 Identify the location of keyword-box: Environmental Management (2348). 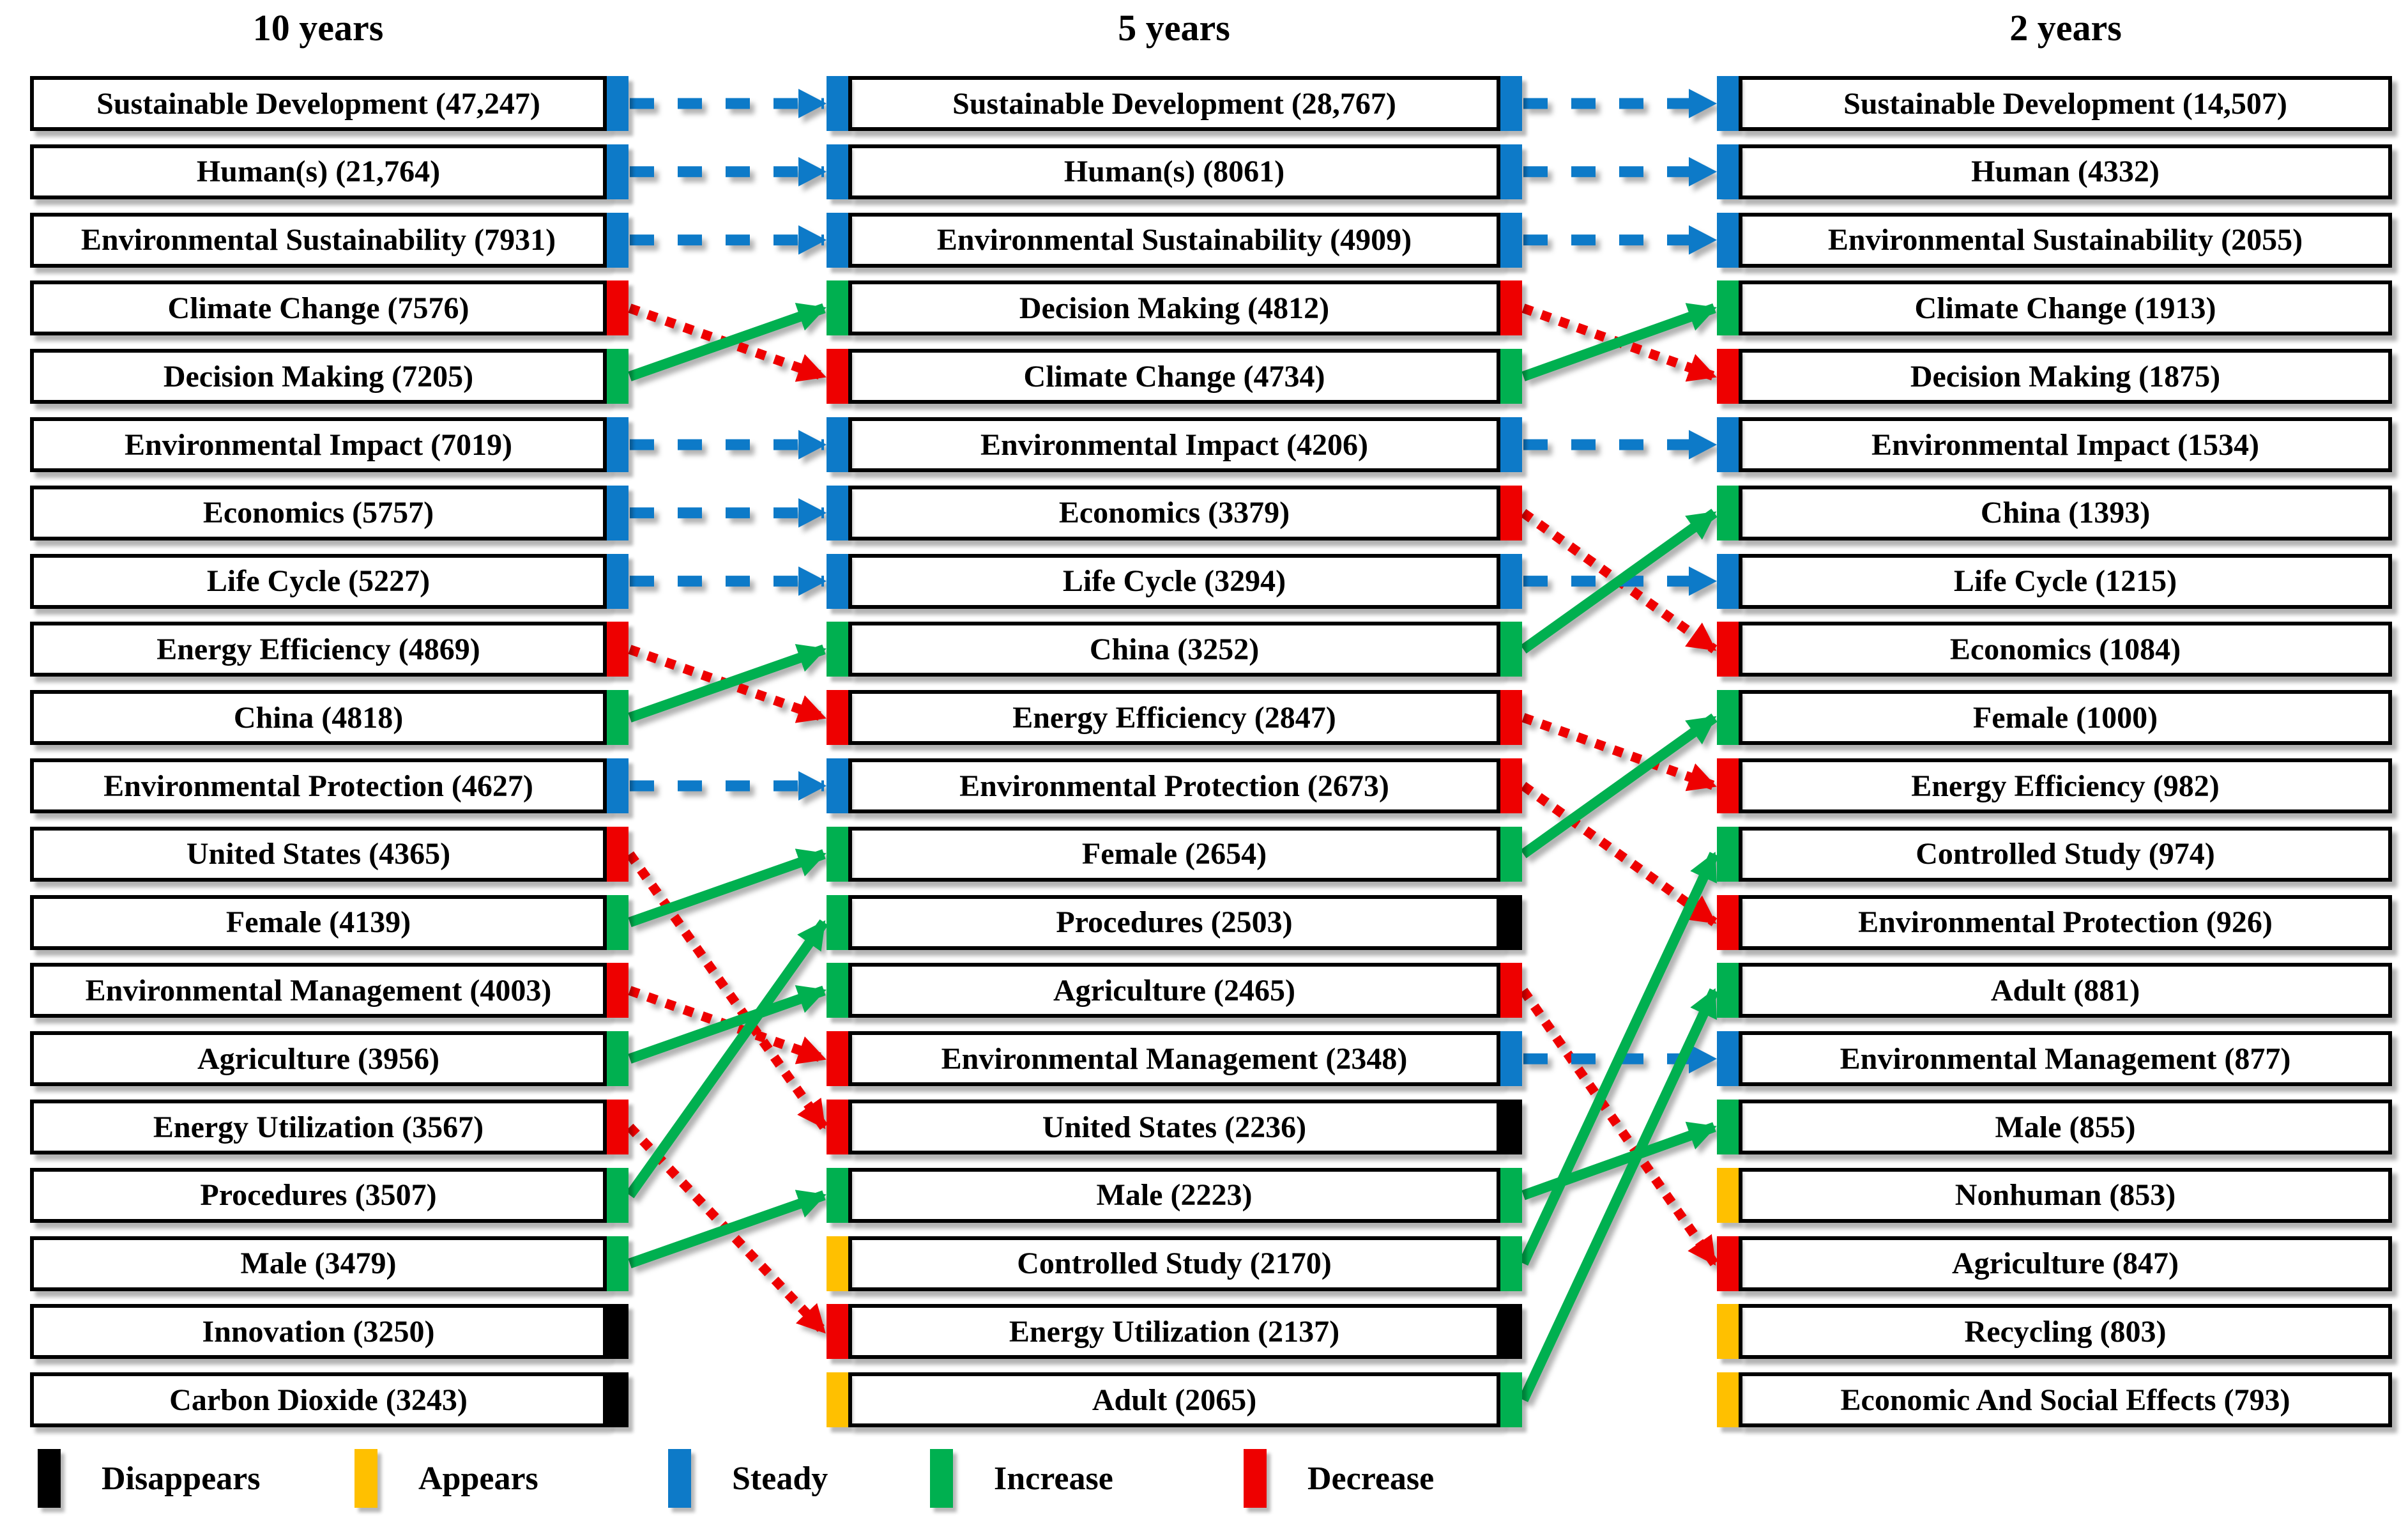
(1174, 1059).